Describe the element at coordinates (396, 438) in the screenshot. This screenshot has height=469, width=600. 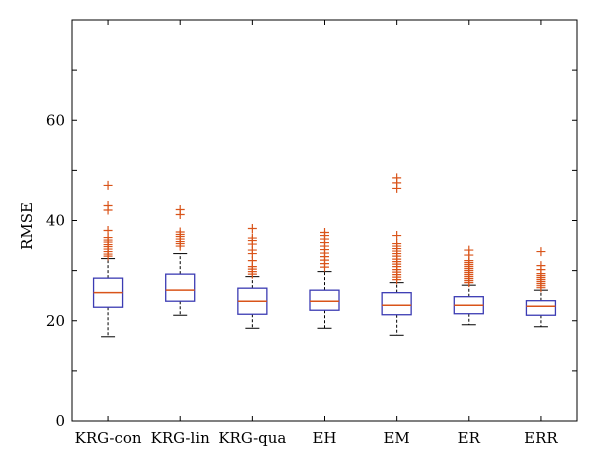
I see `x-tick-label: EM` at that location.